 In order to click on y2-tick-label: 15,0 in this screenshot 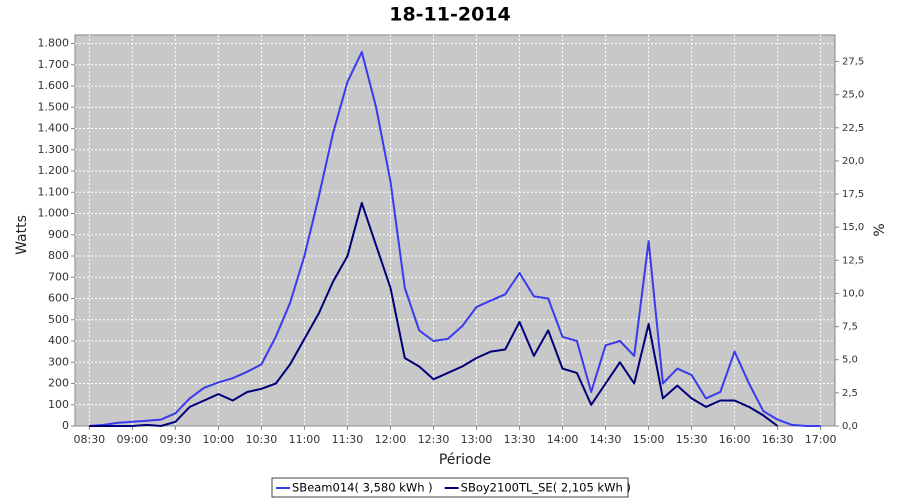, I will do `click(853, 227)`.